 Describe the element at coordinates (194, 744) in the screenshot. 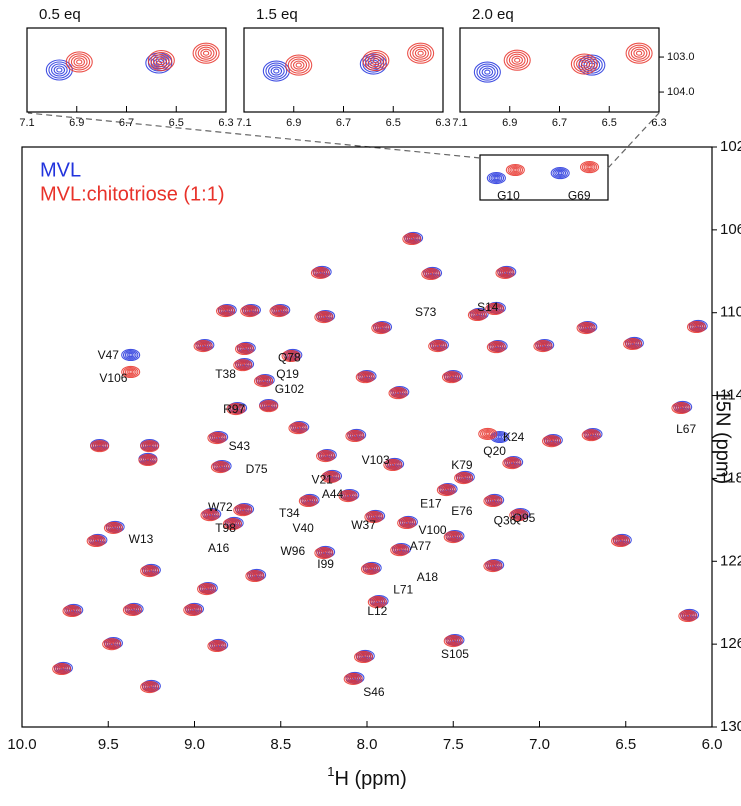

I see `x-tick-label: 9.0` at that location.